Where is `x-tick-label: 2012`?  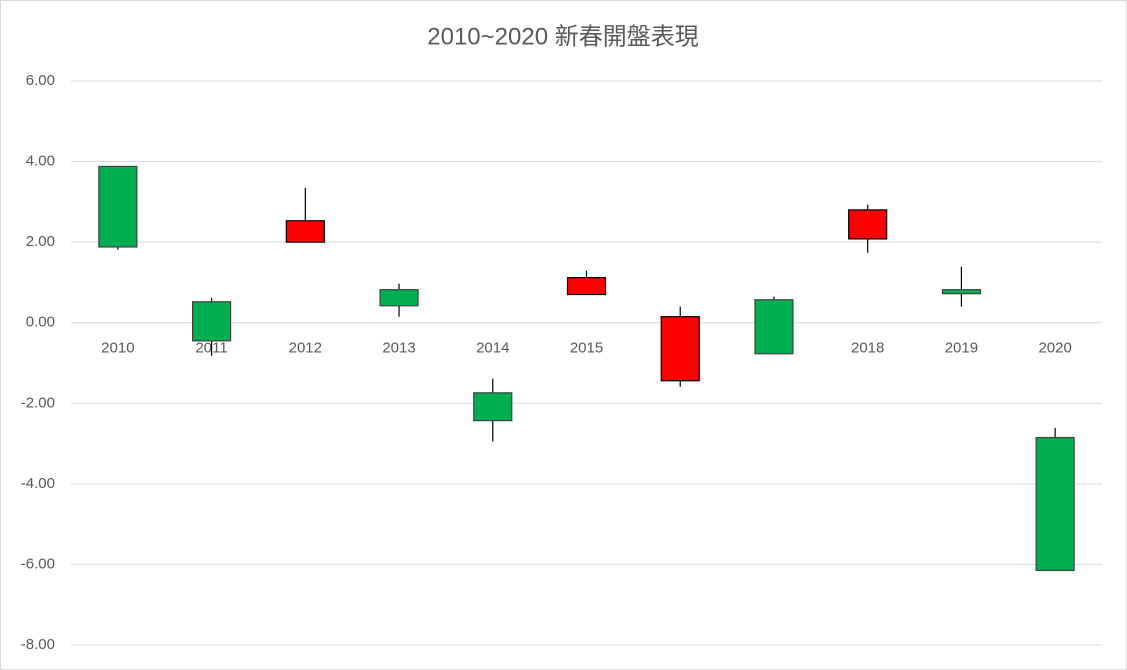
x-tick-label: 2012 is located at coordinates (305, 348).